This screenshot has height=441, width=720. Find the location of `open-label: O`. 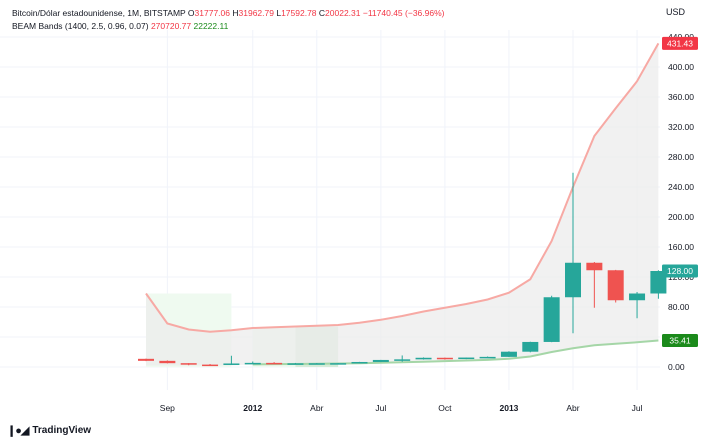

open-label: O is located at coordinates (191, 13).